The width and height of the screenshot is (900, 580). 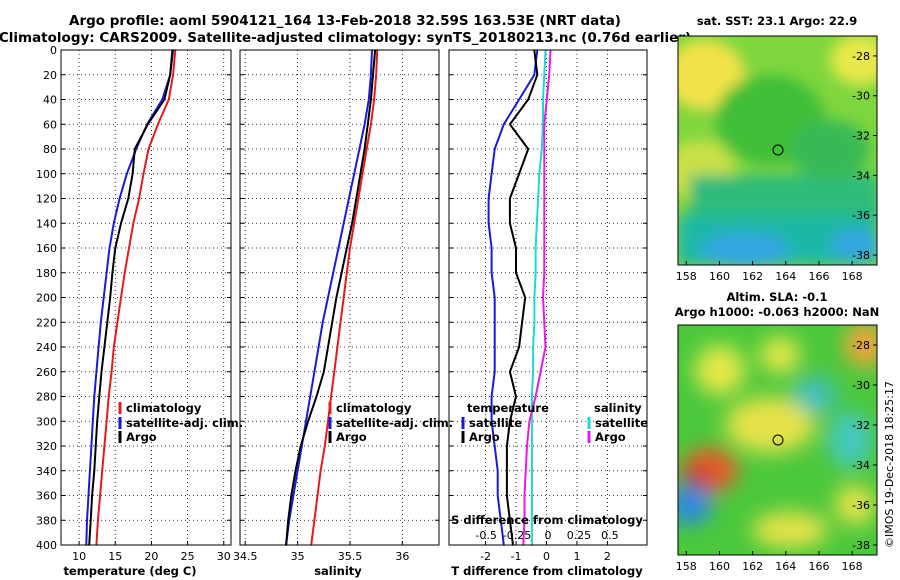 I want to click on depth-tick-label: 360, so click(x=46, y=496).